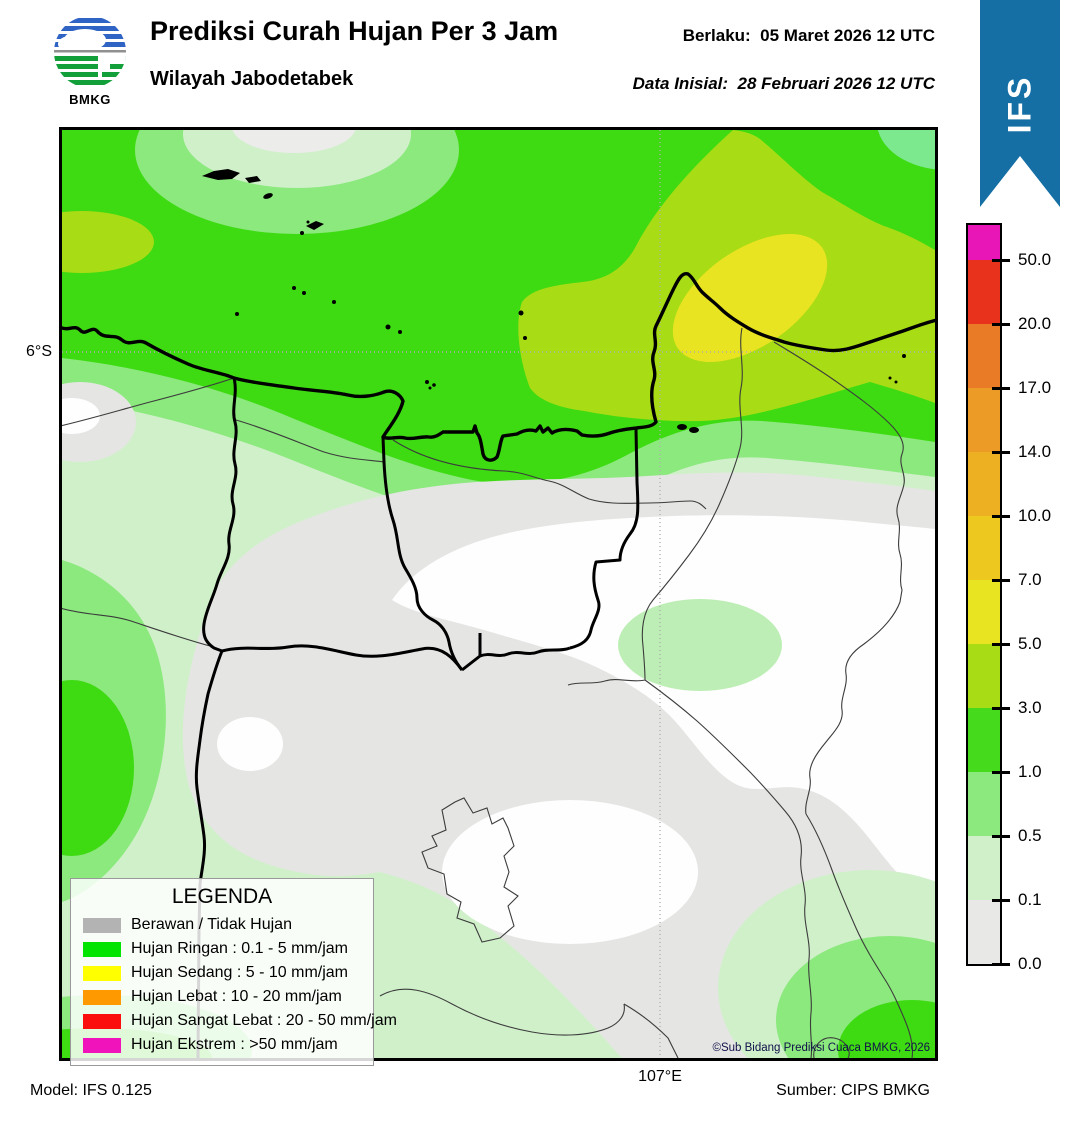 The height and width of the screenshot is (1128, 1072). What do you see at coordinates (984, 868) in the screenshot?
I see `colorbar-band-0.1-0.5` at bounding box center [984, 868].